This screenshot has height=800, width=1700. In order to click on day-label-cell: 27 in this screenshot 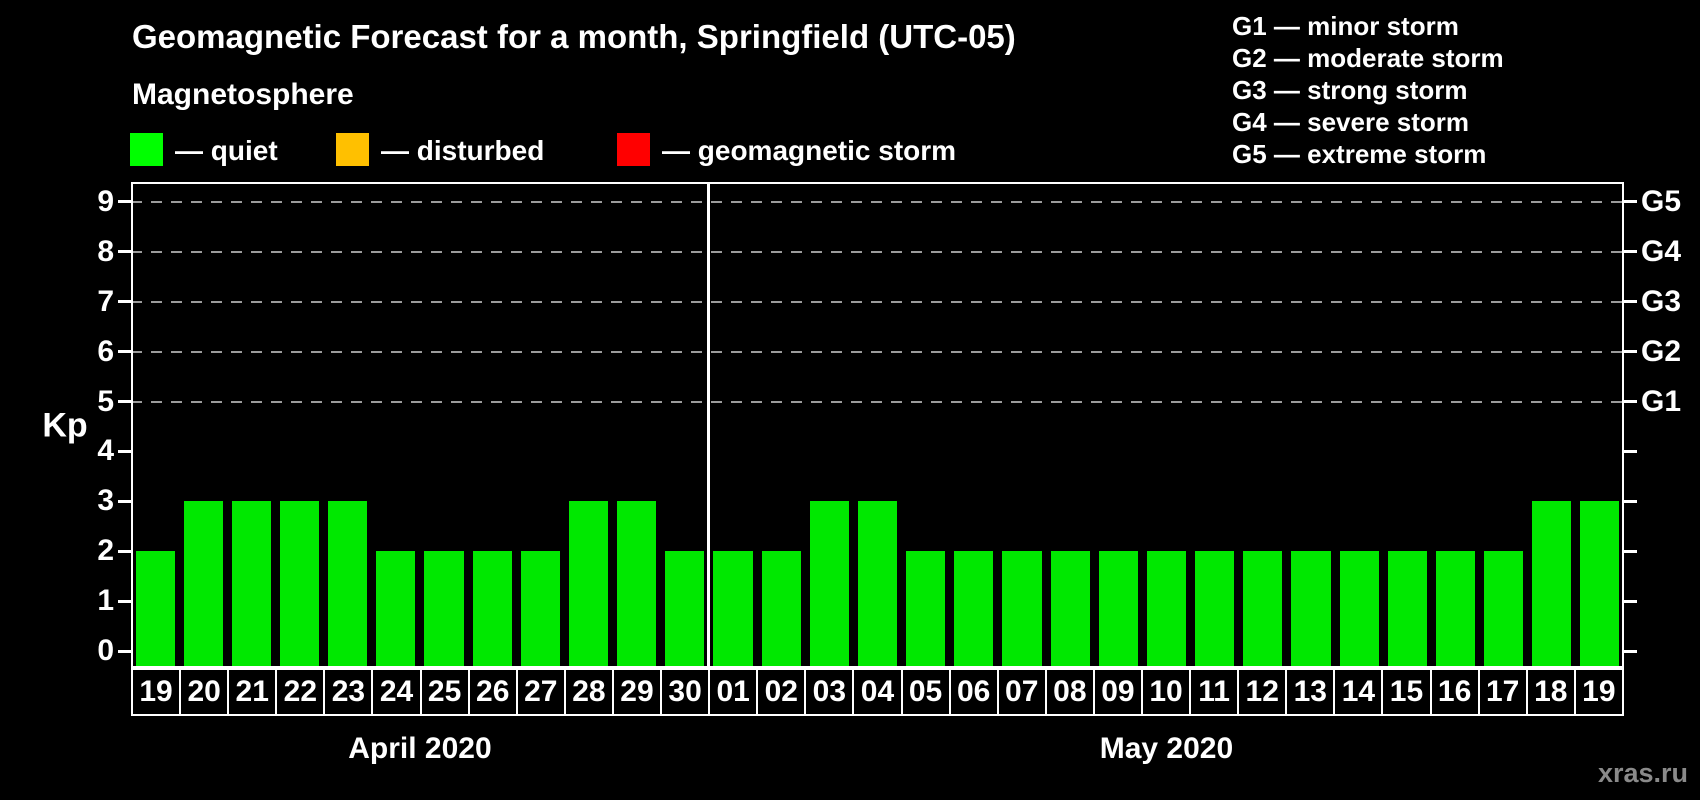, I will do `click(540, 692)`.